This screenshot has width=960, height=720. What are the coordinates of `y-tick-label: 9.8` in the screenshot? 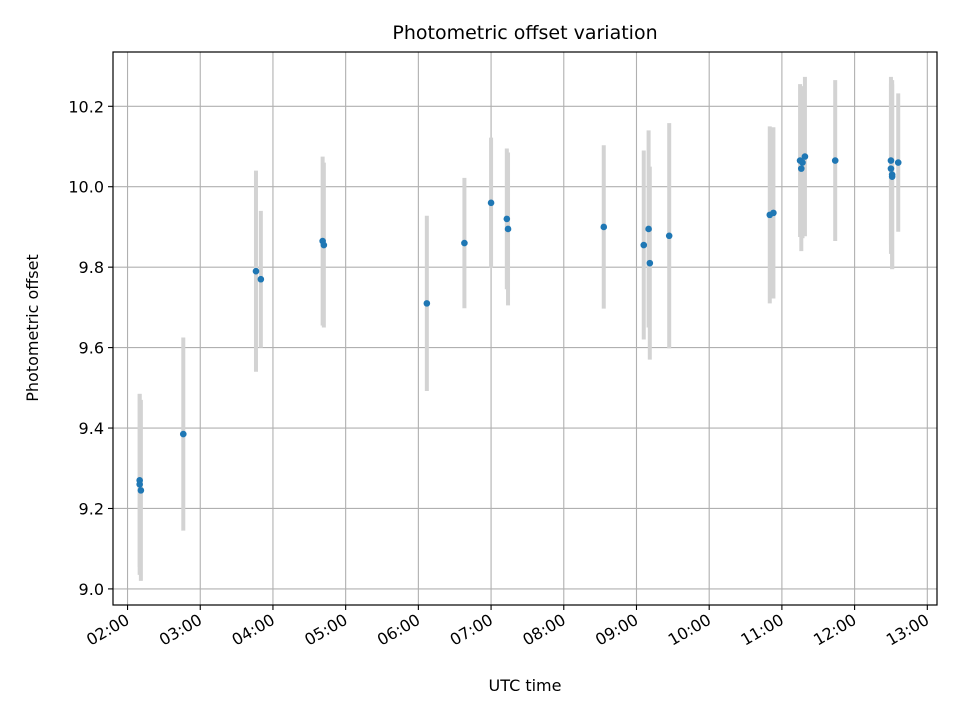 It's located at (91, 267).